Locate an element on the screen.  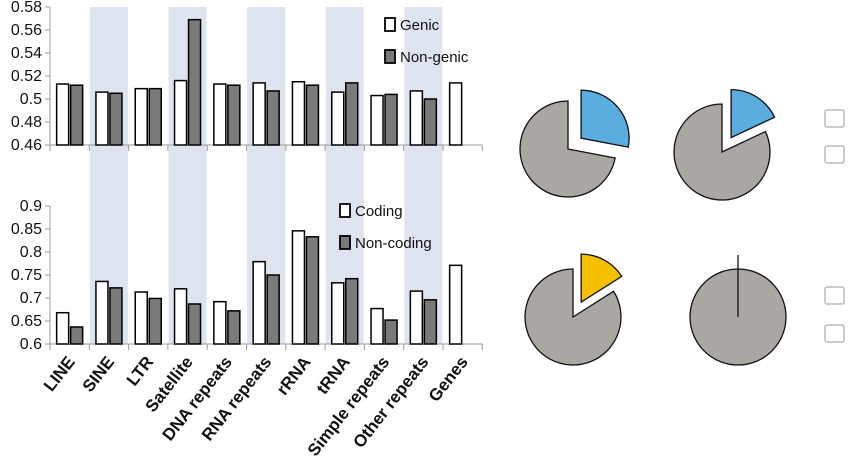
category-label: Genes is located at coordinates (448, 379).